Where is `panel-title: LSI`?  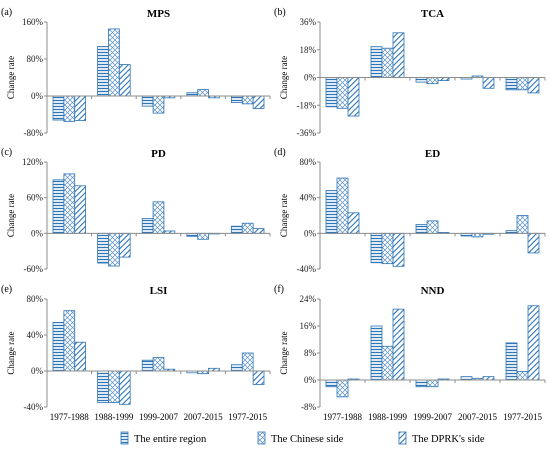 panel-title: LSI is located at coordinates (159, 291).